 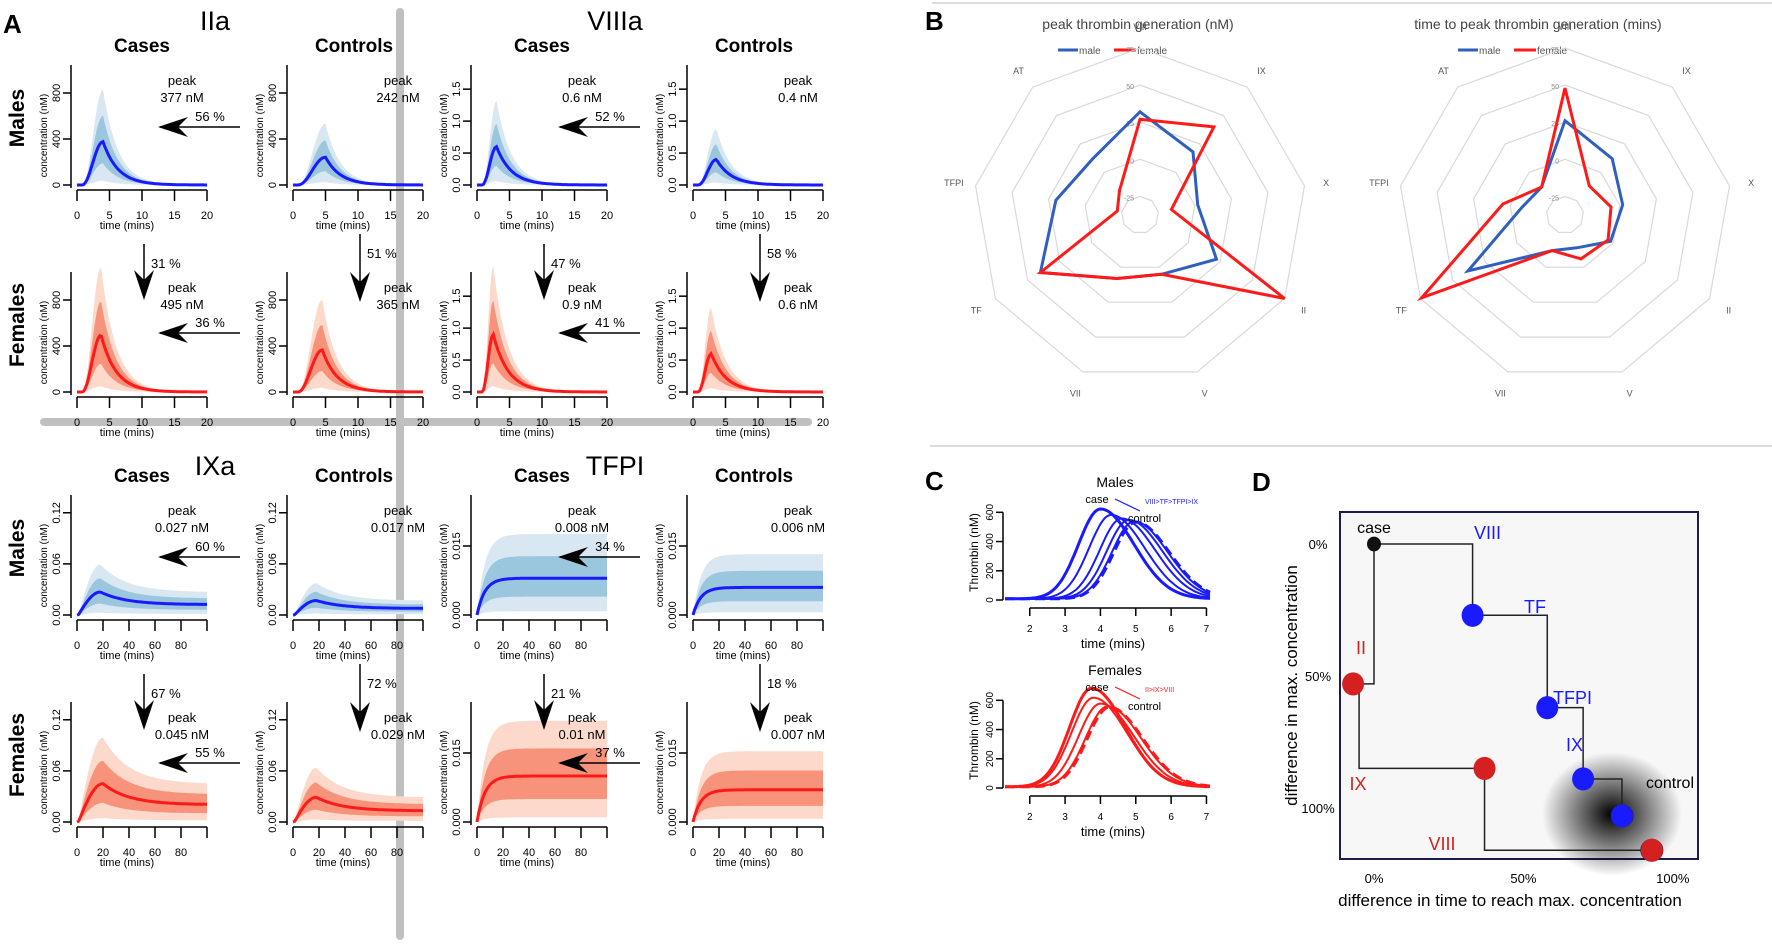 I want to click on radar-axis-label: VIII, so click(x=1565, y=27).